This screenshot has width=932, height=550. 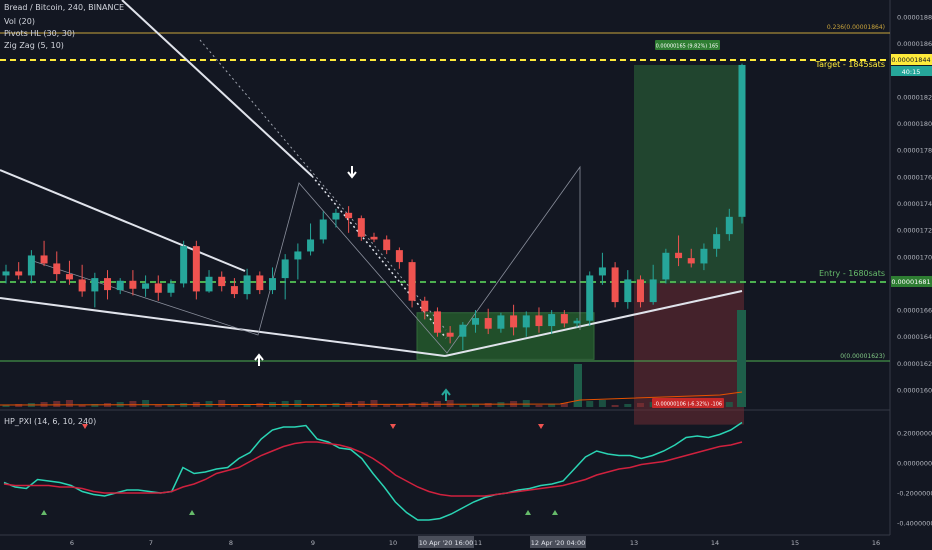 What do you see at coordinates (323, 185) in the screenshot?
I see `trendline-dotted` at bounding box center [323, 185].